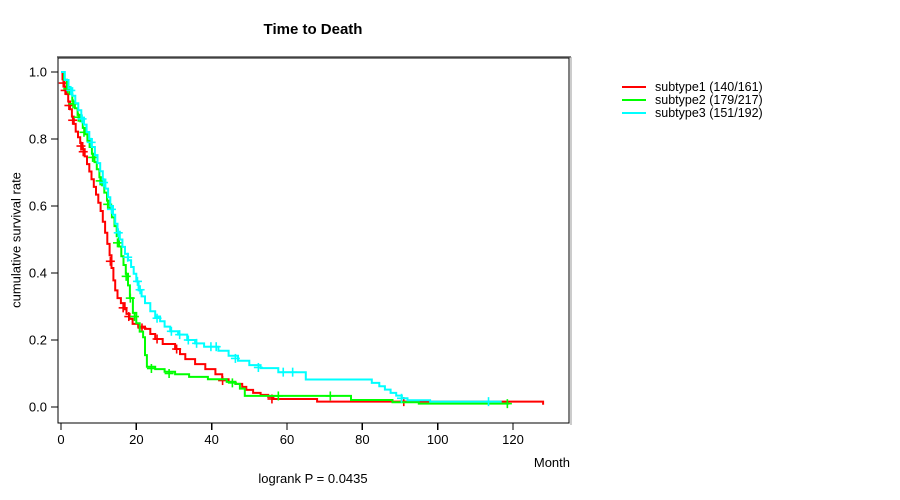 The width and height of the screenshot is (900, 500). Describe the element at coordinates (362, 439) in the screenshot. I see `x-tick-label: 80` at that location.